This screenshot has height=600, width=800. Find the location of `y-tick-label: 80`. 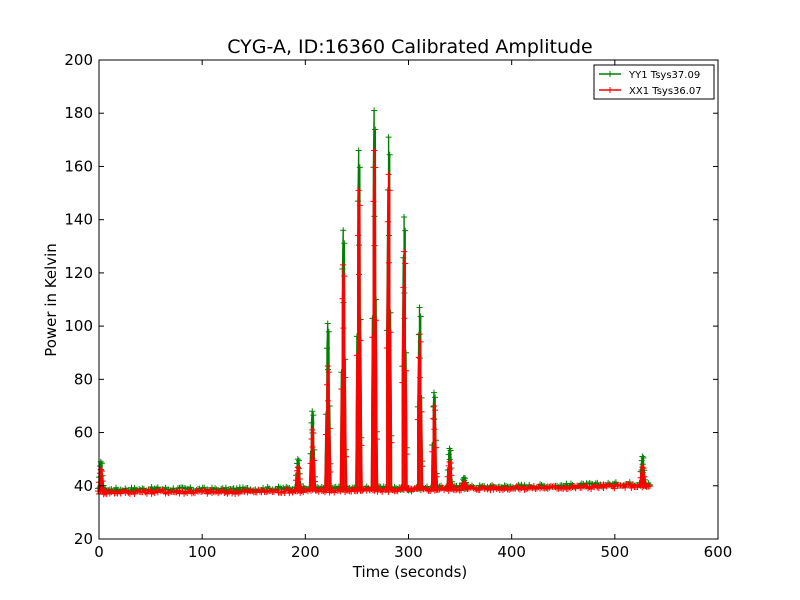

y-tick-label: 80 is located at coordinates (83, 379).